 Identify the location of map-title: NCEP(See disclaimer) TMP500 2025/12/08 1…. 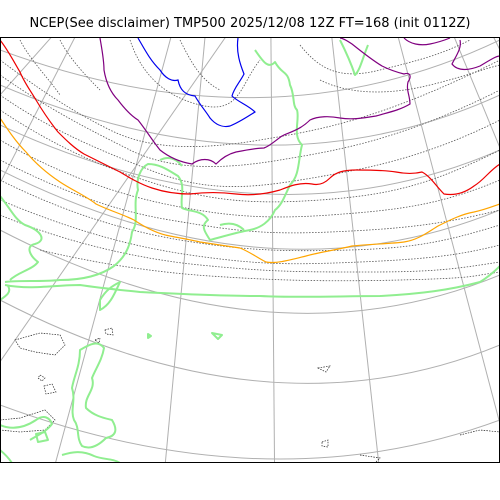
(250, 23).